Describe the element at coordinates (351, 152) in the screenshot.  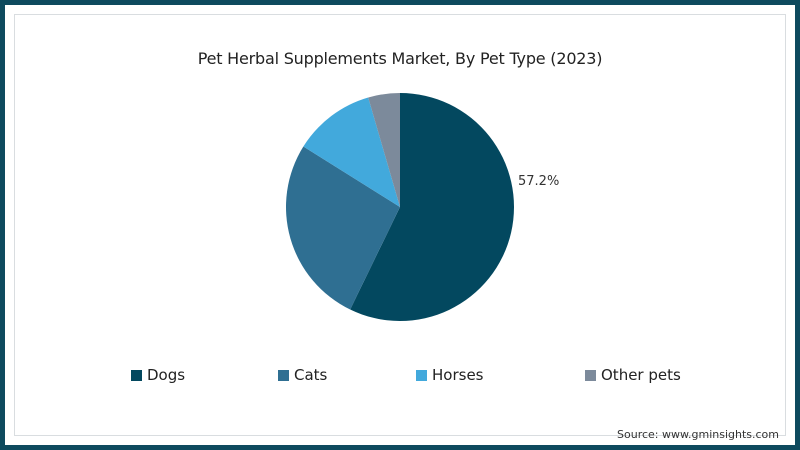
I see `pie-slice-horses` at that location.